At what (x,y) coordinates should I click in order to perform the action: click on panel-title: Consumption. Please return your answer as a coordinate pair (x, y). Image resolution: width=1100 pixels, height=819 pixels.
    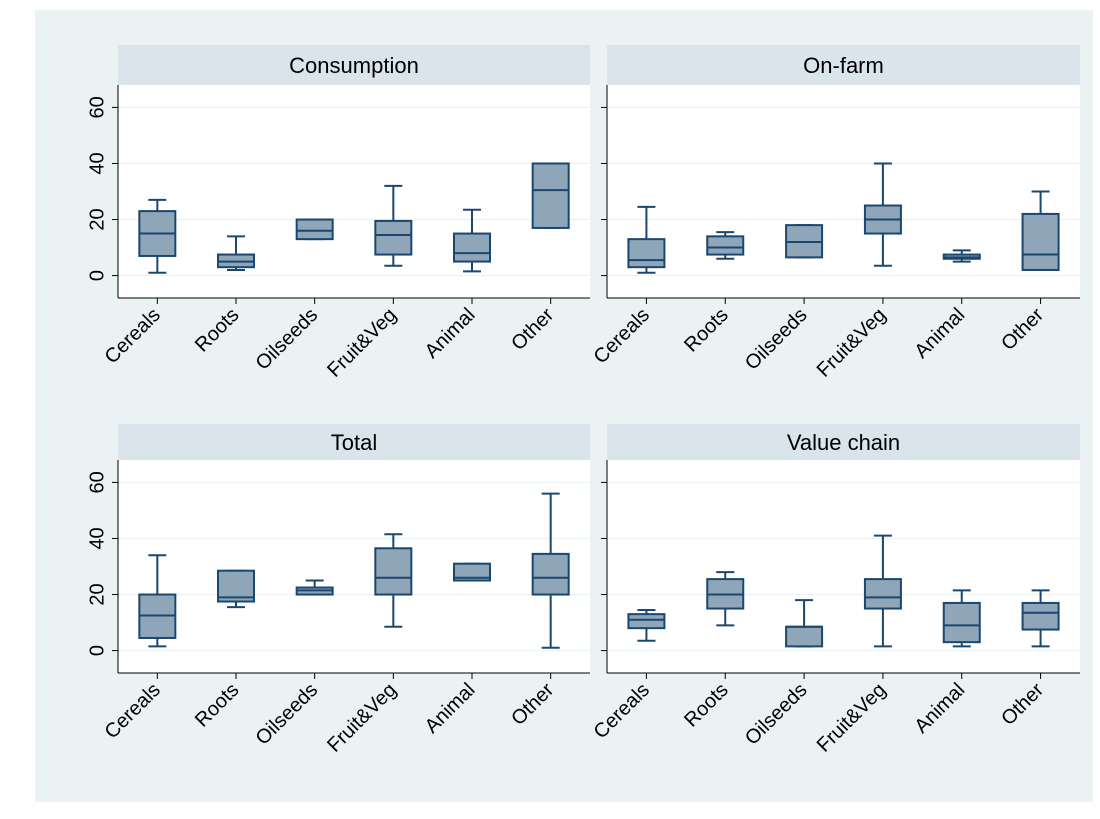
    Looking at the image, I should click on (354, 65).